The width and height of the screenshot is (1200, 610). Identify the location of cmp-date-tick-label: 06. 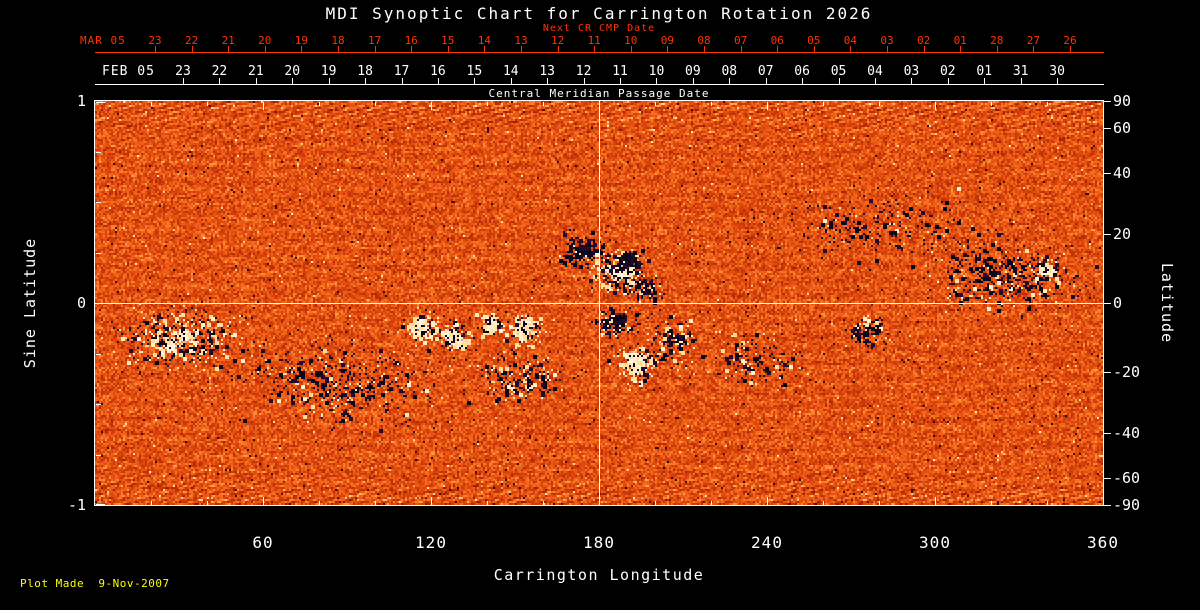
(802, 71).